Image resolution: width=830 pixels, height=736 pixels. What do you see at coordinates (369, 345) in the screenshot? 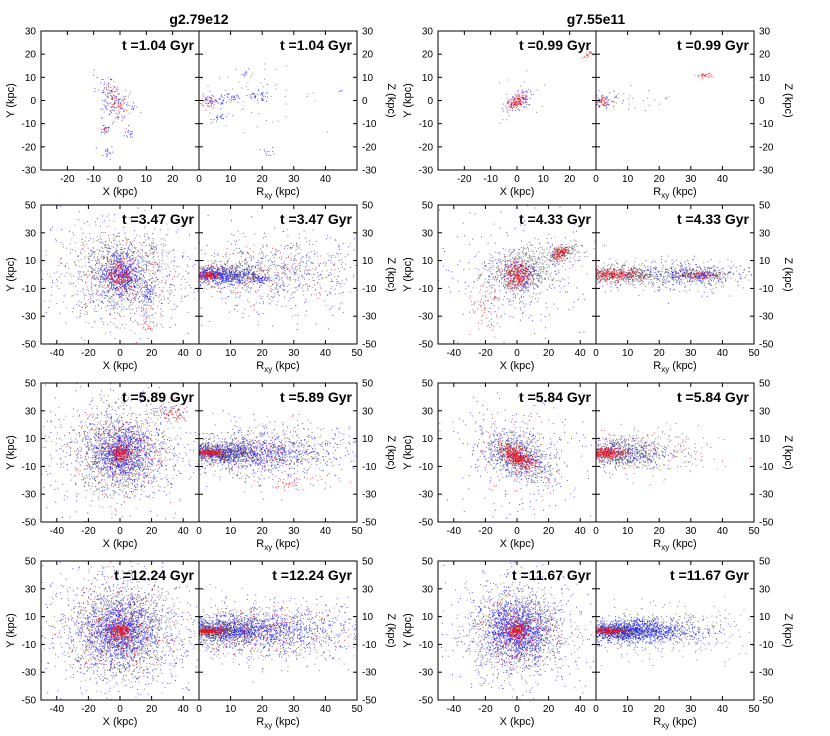
I see `y-tick-label: -50` at bounding box center [369, 345].